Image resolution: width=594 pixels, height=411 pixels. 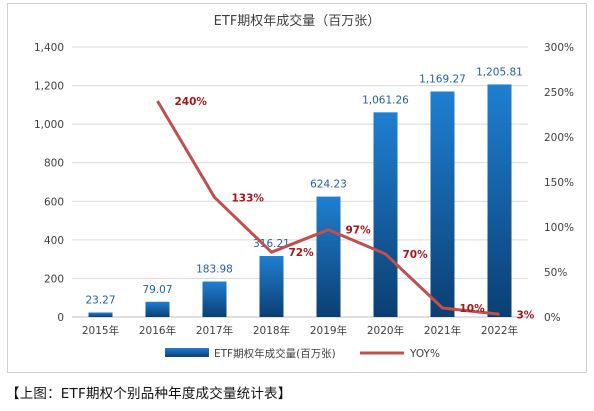 I want to click on right-tick-label: 150%, so click(x=559, y=183).